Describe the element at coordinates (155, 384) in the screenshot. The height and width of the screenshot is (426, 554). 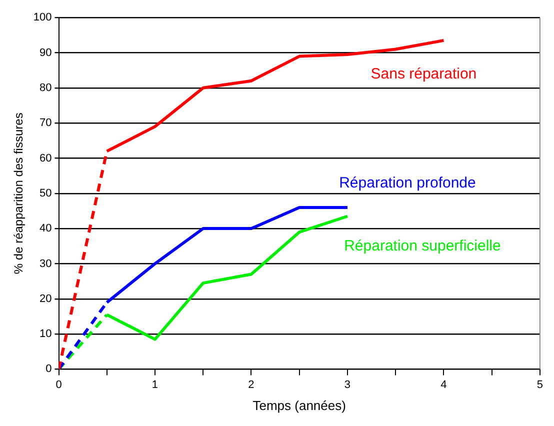
I see `x-tick-label: 1` at that location.